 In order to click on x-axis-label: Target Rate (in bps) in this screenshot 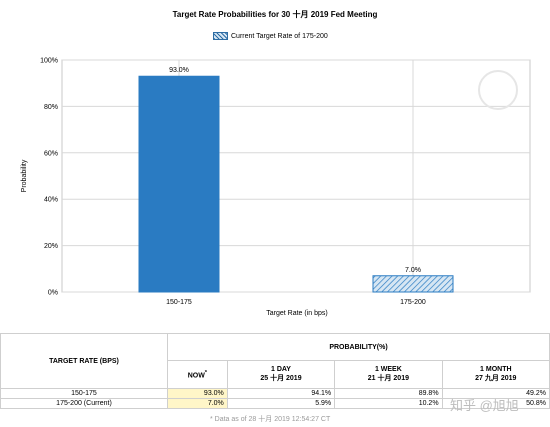, I will do `click(296, 313)`.